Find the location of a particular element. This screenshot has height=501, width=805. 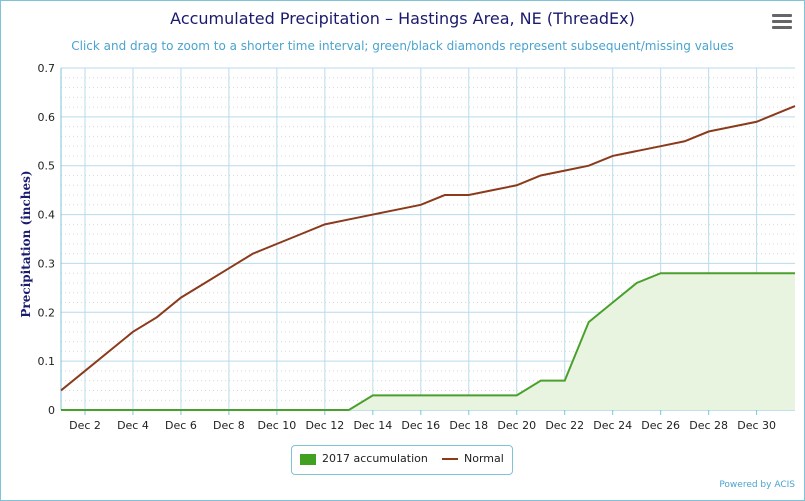

y-tick-label: 0.7 is located at coordinates (47, 68).